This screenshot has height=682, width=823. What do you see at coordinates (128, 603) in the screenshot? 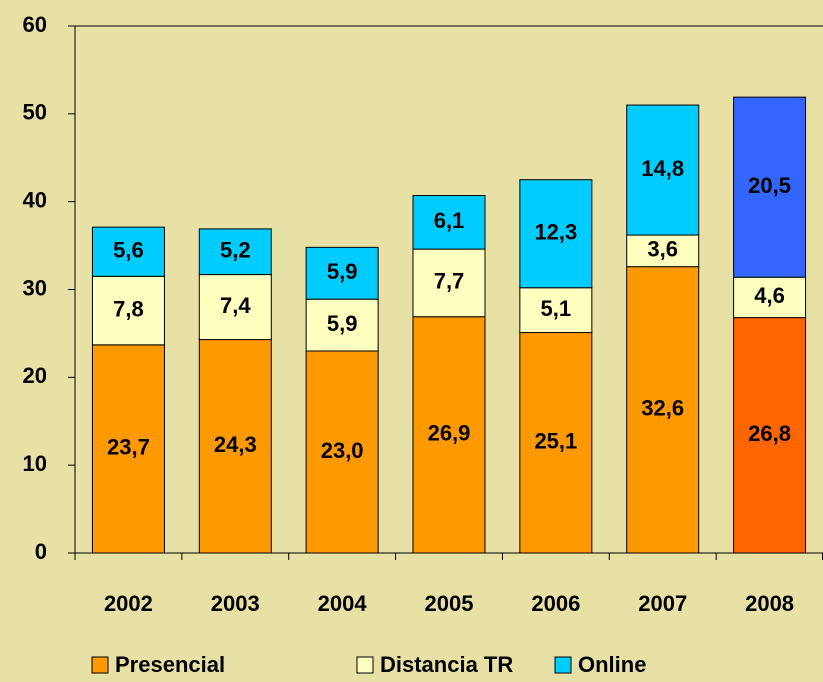
I see `x-tick-label: 2002` at bounding box center [128, 603].